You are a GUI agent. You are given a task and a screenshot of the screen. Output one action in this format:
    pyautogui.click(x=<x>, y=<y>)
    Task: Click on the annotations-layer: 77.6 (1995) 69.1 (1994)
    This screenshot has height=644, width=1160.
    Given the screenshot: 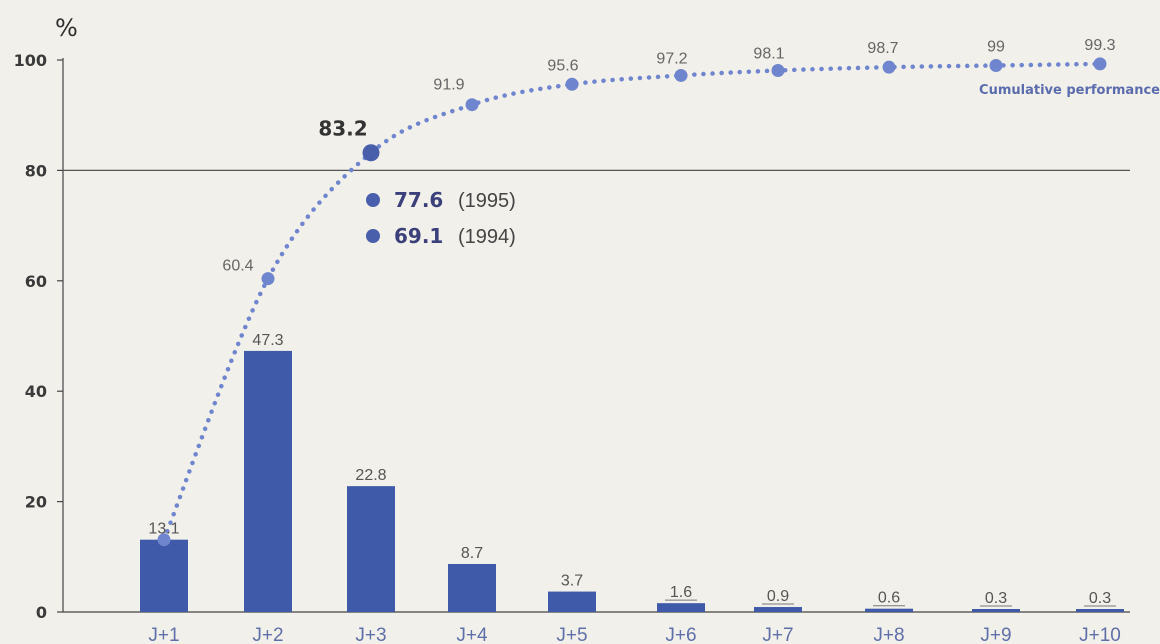 What is the action you would take?
    pyautogui.click(x=441, y=218)
    